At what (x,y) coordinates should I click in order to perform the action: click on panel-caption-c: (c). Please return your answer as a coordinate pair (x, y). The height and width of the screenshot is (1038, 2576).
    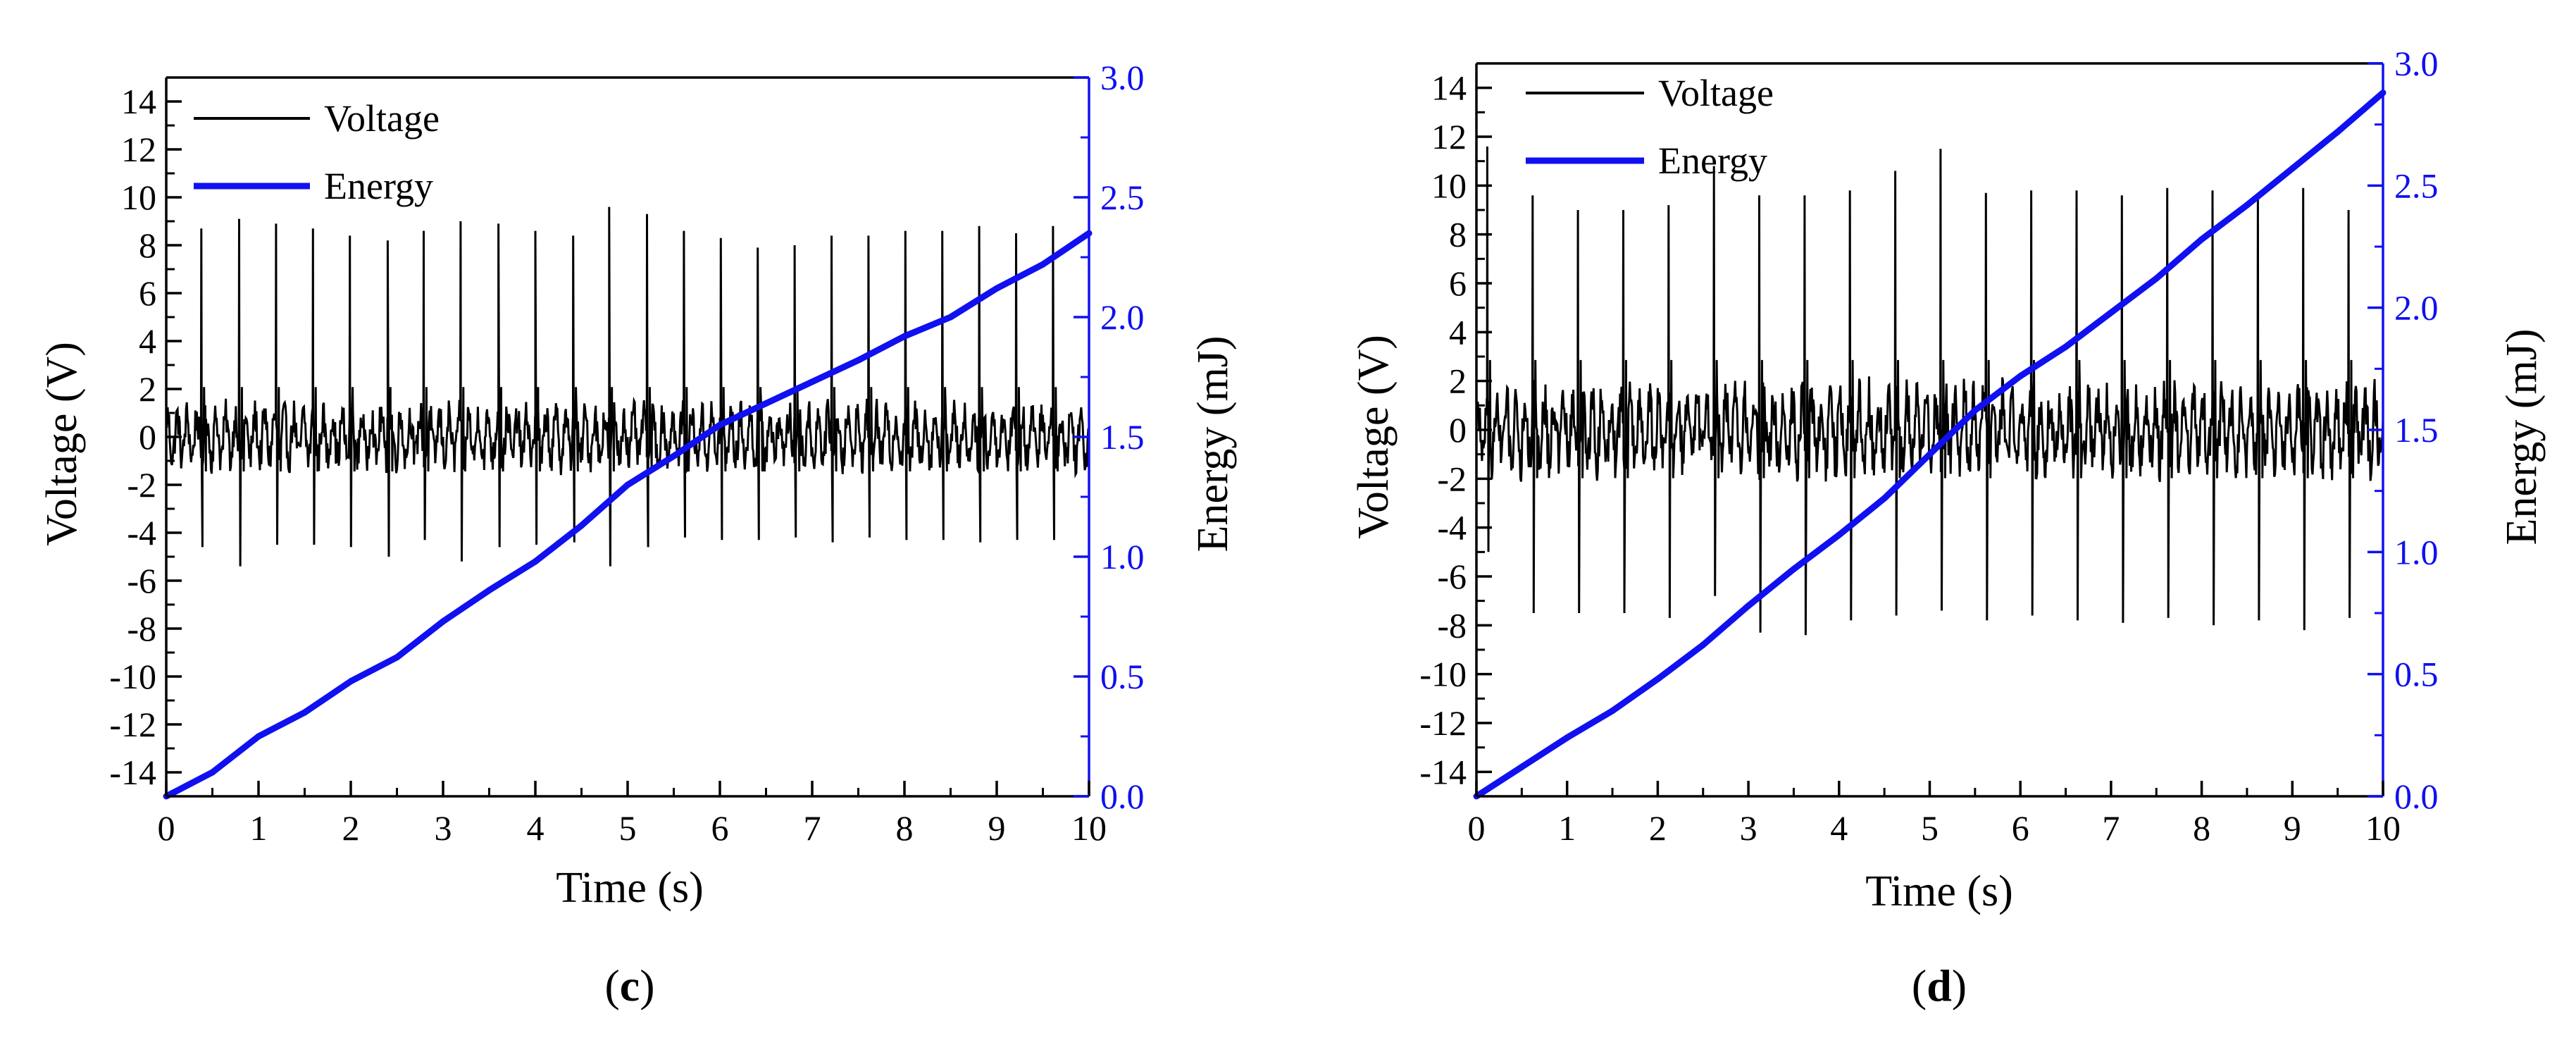
    Looking at the image, I should click on (629, 985).